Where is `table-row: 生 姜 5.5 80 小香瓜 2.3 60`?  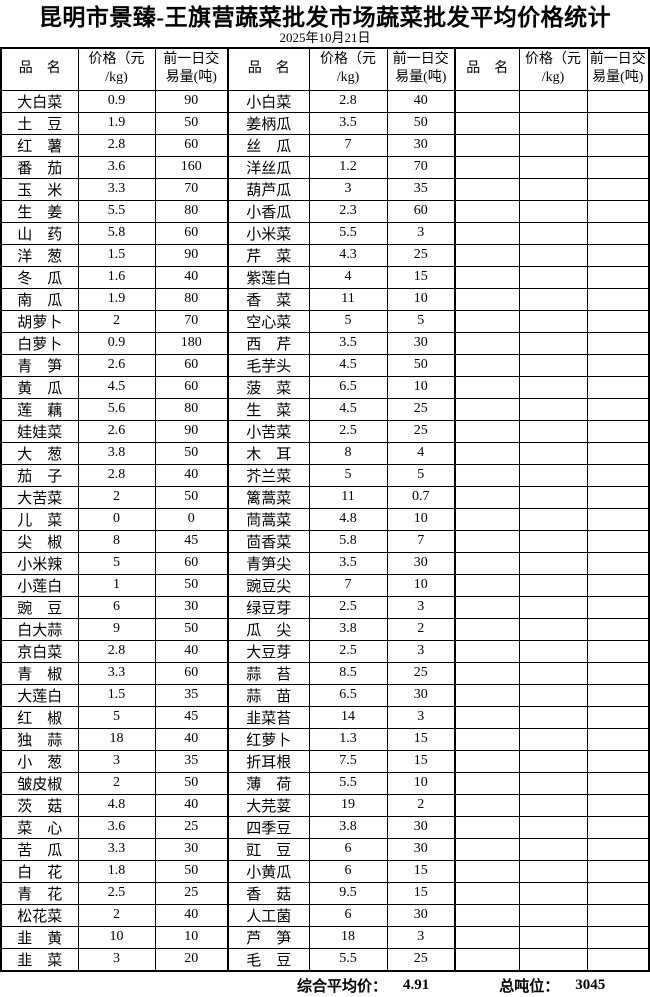 table-row: 生 姜 5.5 80 小香瓜 2.3 60 is located at coordinates (325, 211).